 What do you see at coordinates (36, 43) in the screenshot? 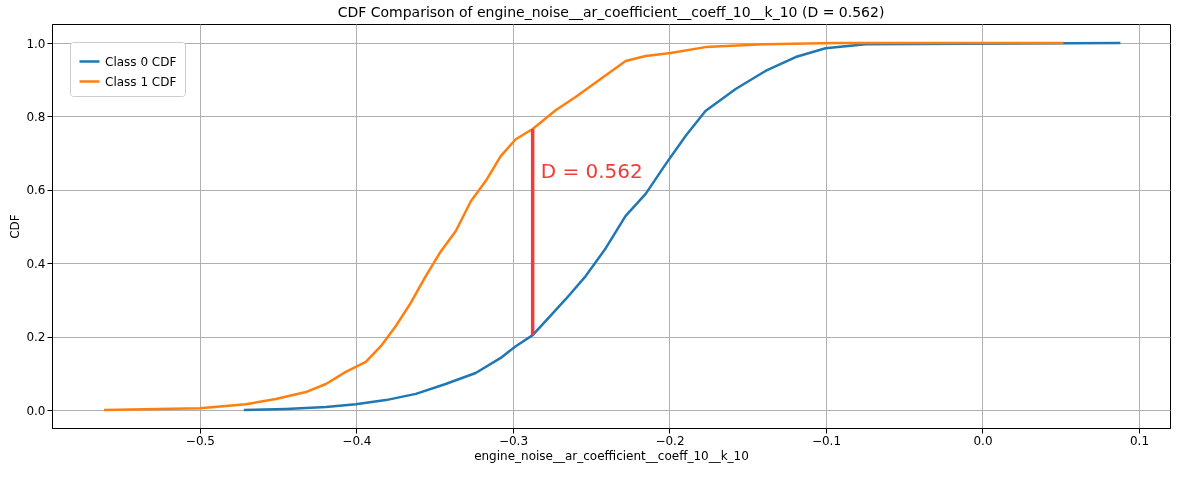
I see `y-tick-label: 1.0` at bounding box center [36, 43].